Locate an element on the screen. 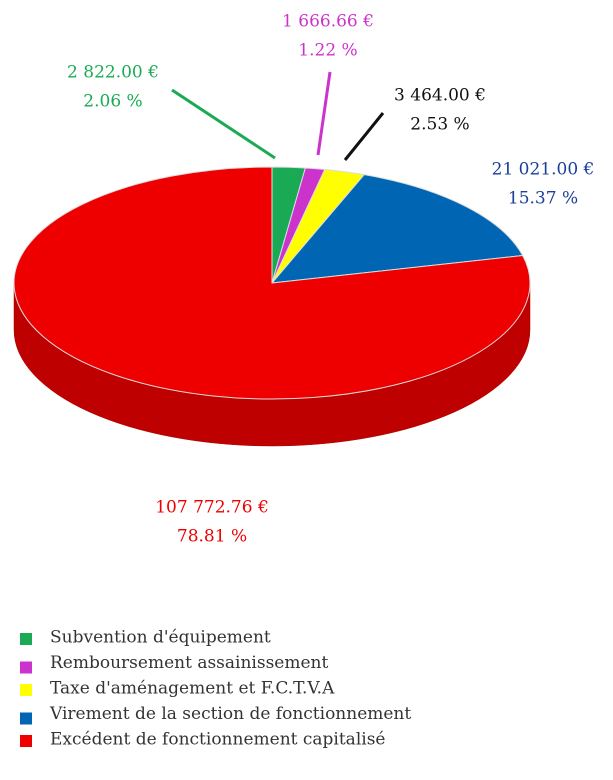  percent-label: 2.06 % is located at coordinates (112, 102).